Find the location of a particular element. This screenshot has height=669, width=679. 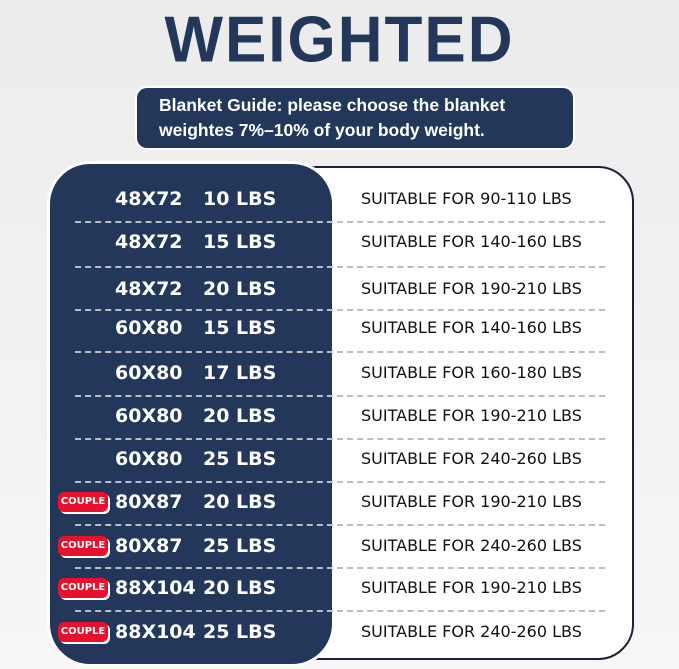

table-row: 60X80 17 LBS SUITABLE FOR 160-180 LBS is located at coordinates (339, 373).